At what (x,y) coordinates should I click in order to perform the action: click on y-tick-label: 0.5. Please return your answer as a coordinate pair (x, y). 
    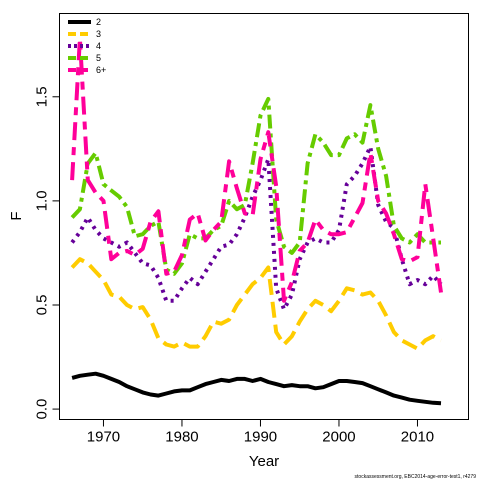
    Looking at the image, I should click on (42, 305).